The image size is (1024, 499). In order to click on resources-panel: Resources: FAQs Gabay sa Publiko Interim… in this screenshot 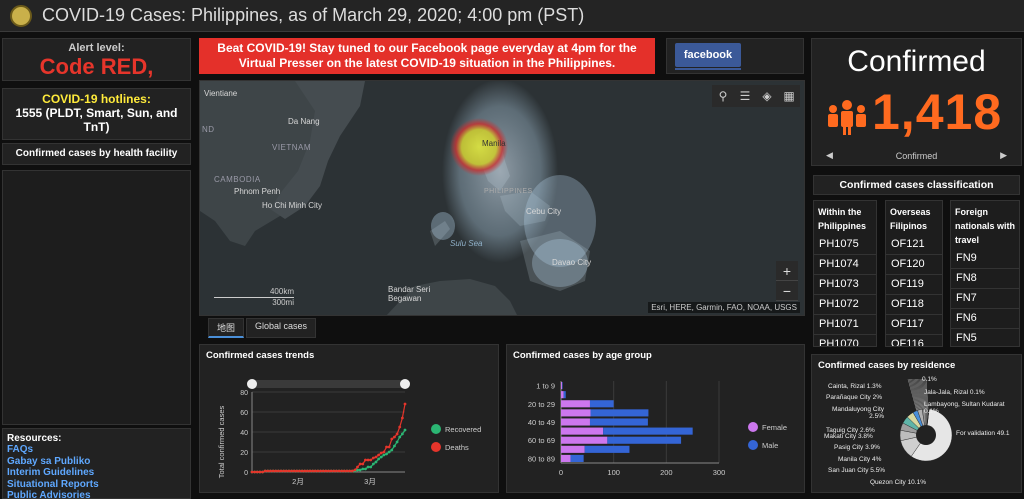, I will do `click(96, 463)`.